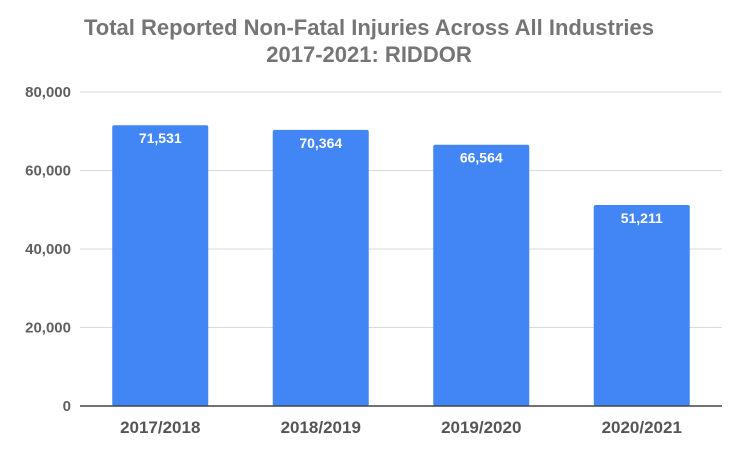  Describe the element at coordinates (67, 406) in the screenshot. I see `y-tick-label: 0` at that location.